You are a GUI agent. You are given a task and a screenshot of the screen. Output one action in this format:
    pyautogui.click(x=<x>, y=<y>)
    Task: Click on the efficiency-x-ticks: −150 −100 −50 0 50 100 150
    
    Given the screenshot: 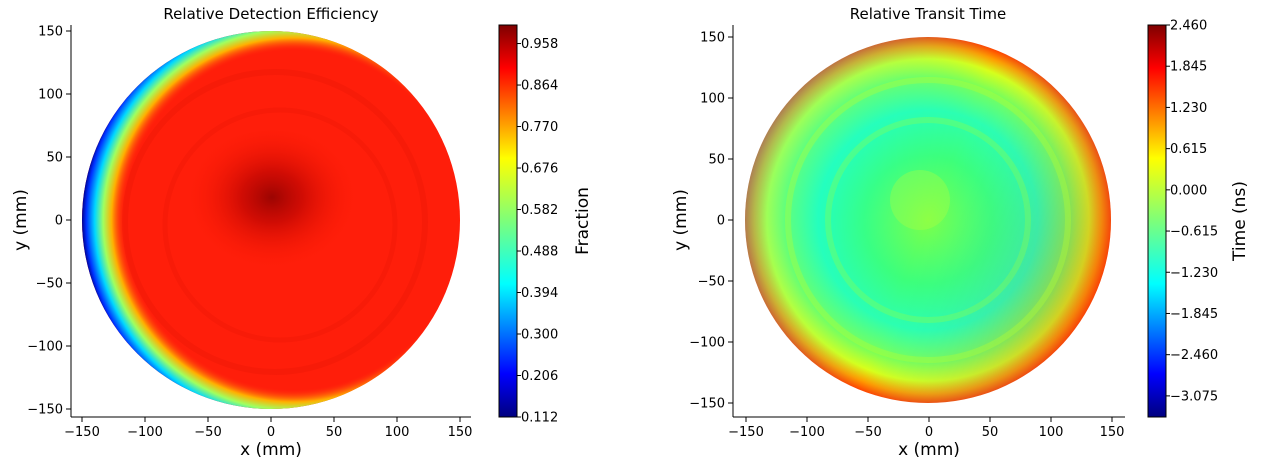 What is the action you would take?
    pyautogui.click(x=268, y=428)
    